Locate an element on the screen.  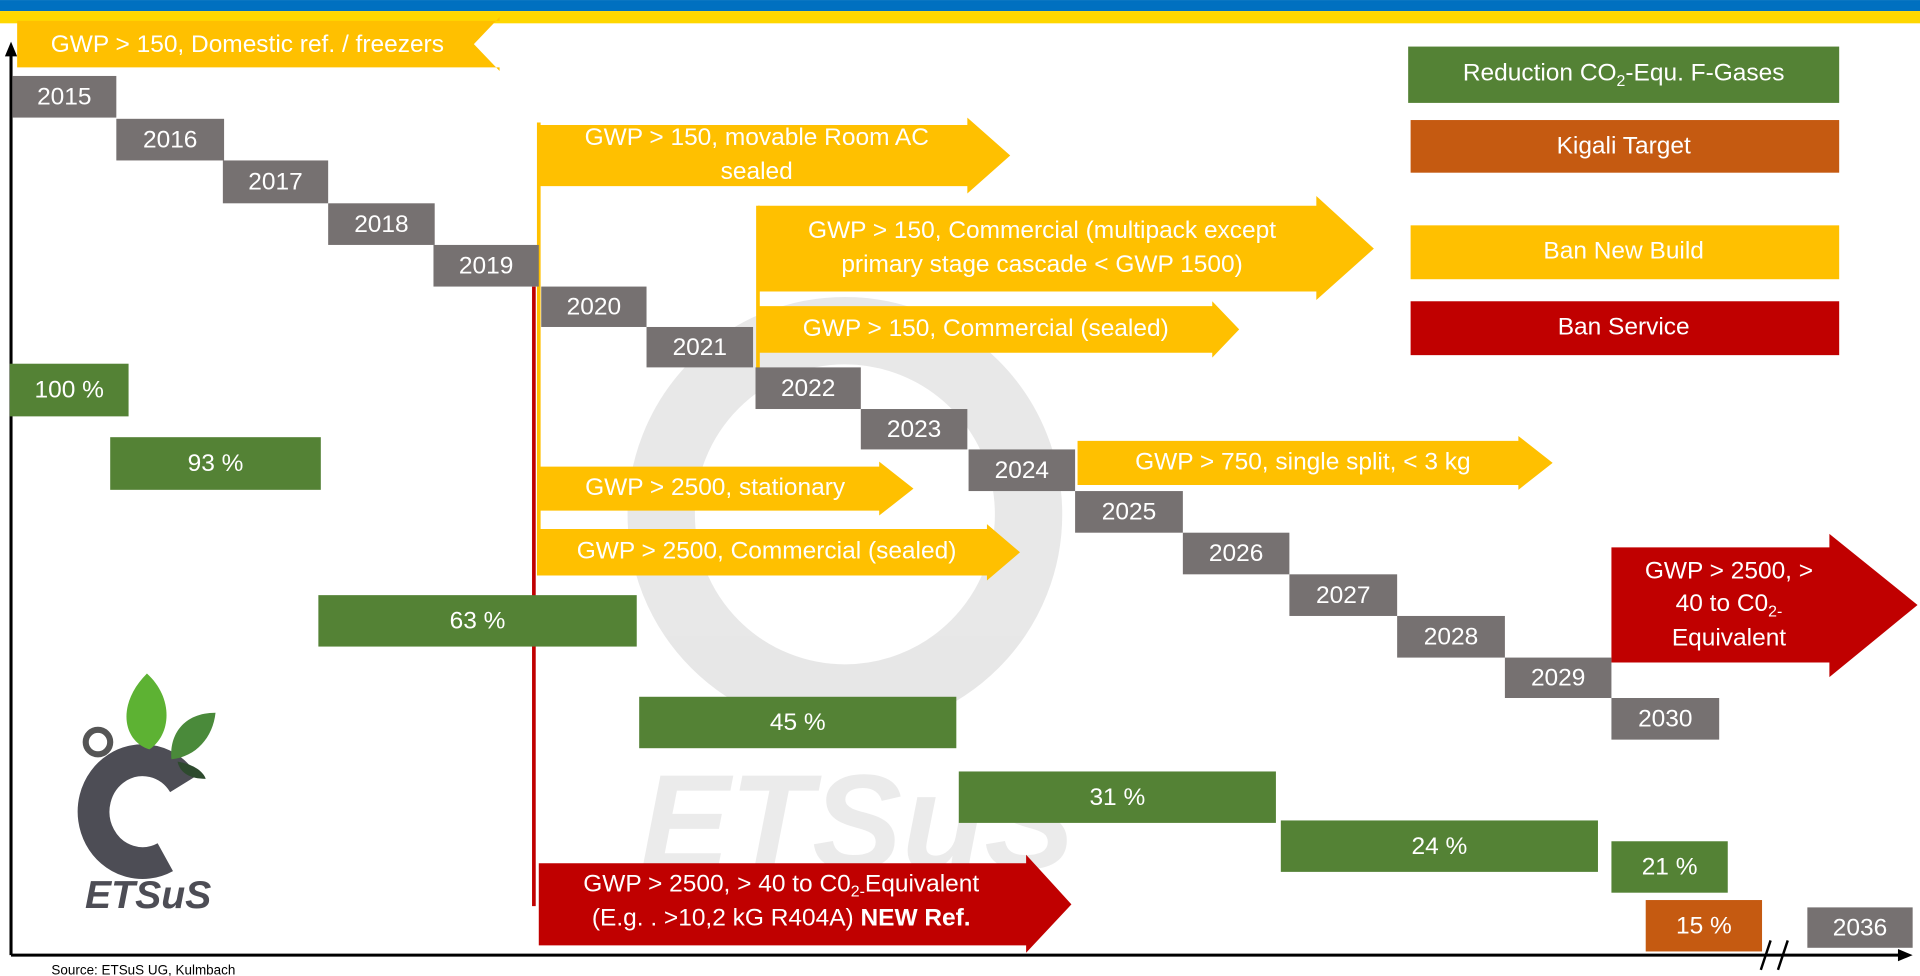
reduction-box-label: 24 % is located at coordinates (1439, 846).